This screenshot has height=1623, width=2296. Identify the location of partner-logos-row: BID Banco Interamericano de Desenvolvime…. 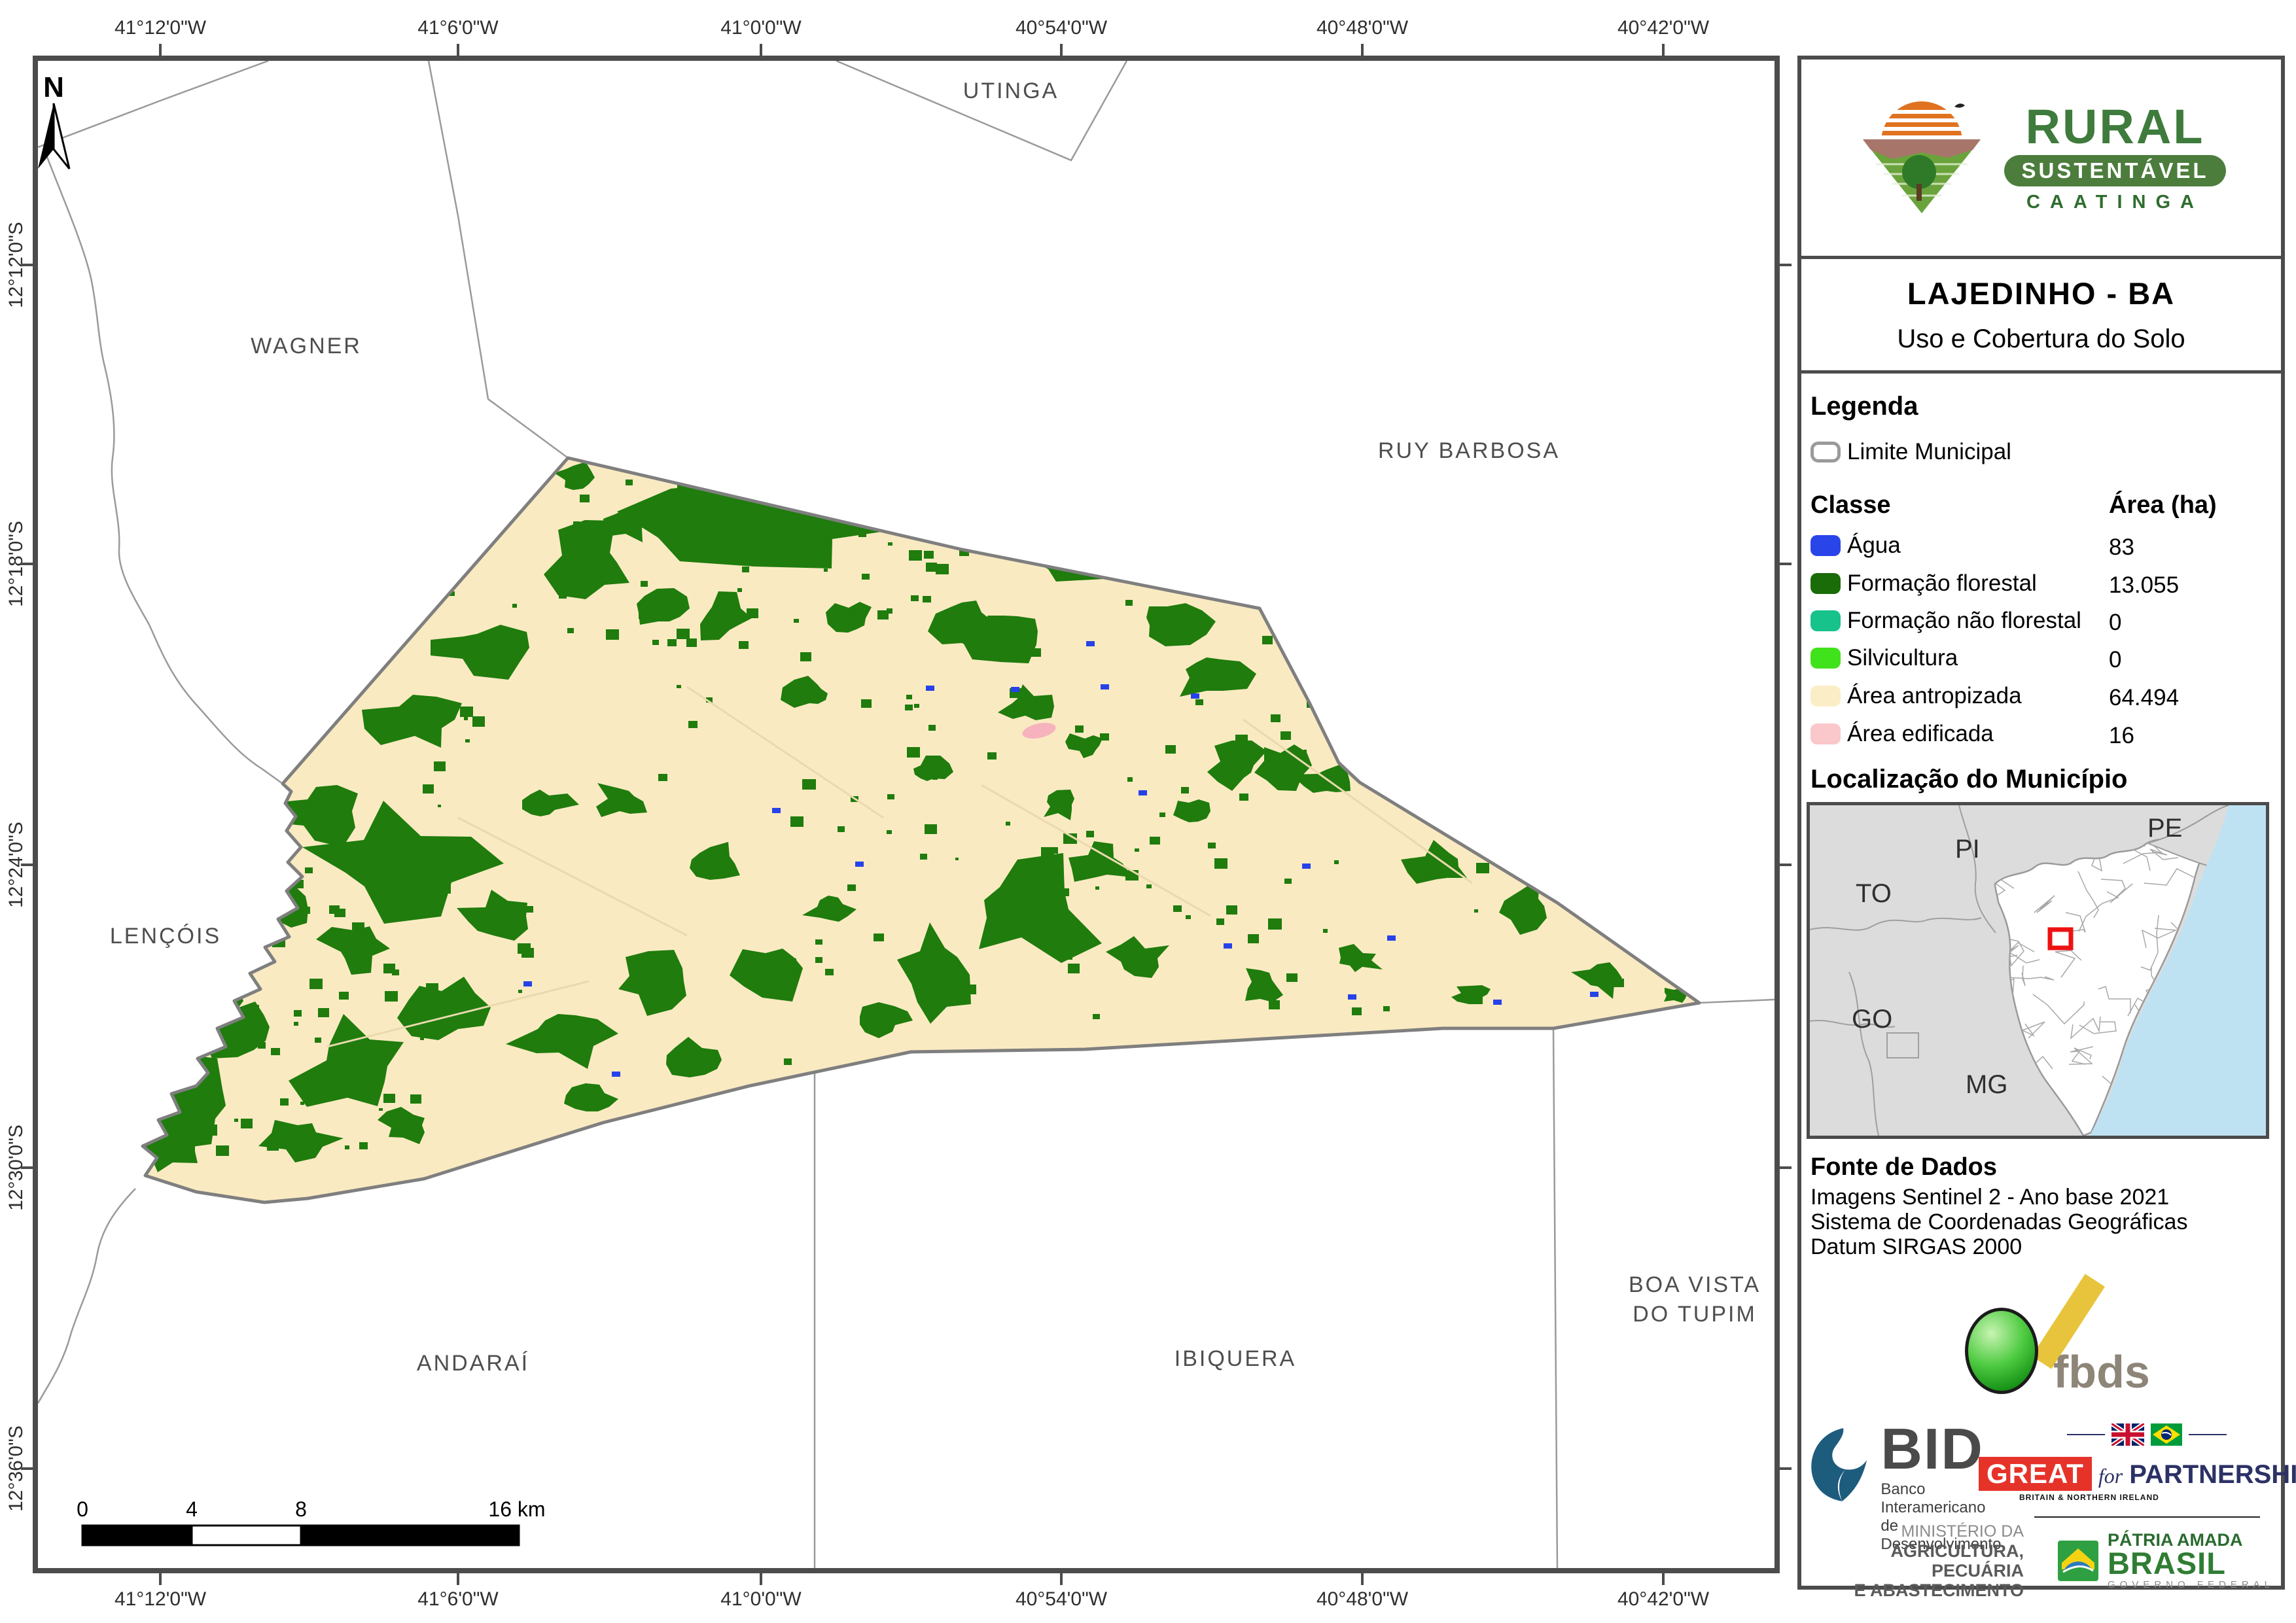
(2052, 1487).